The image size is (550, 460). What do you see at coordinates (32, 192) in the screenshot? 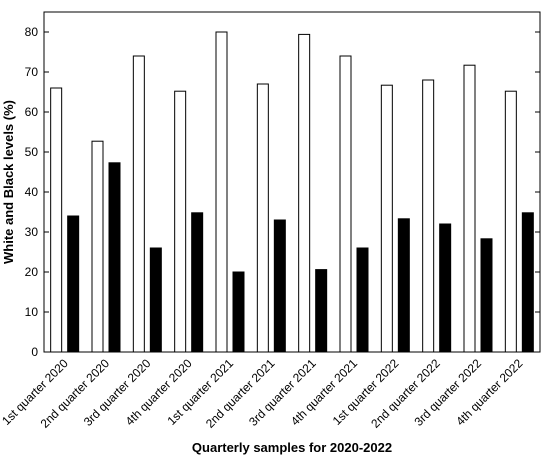
I see `y-tick-label: 40` at bounding box center [32, 192].